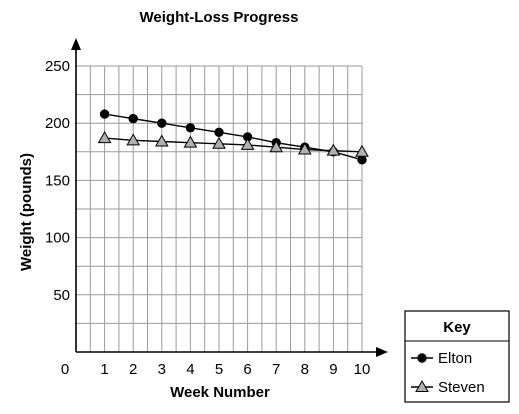 The height and width of the screenshot is (414, 519). I want to click on legend-label-elton: Elton, so click(455, 358).